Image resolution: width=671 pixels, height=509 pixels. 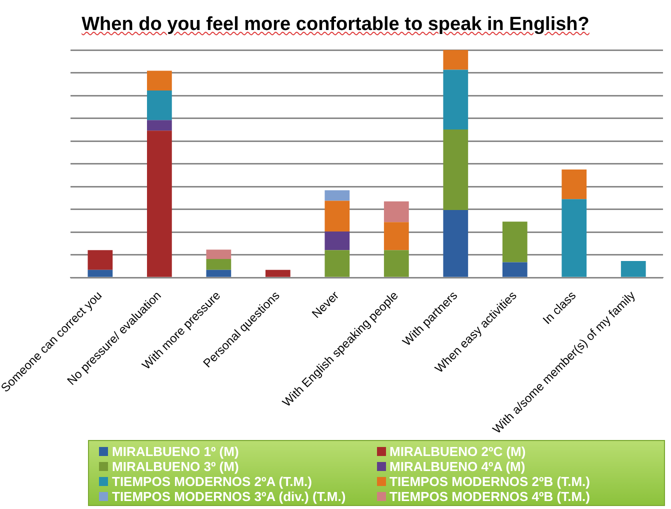 I want to click on legend-label: MIRALBUENO 3º (M), so click(x=175, y=466).